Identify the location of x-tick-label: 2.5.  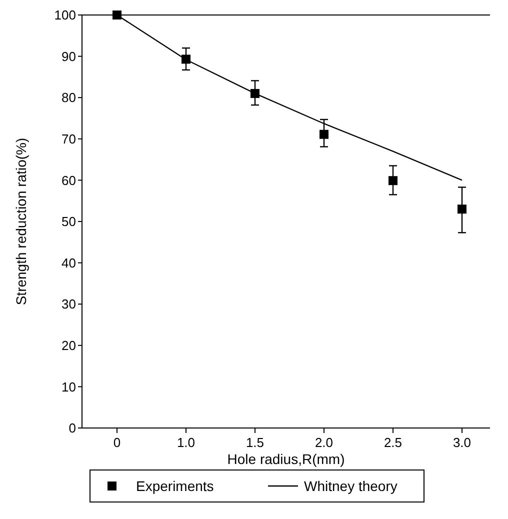
(393, 442).